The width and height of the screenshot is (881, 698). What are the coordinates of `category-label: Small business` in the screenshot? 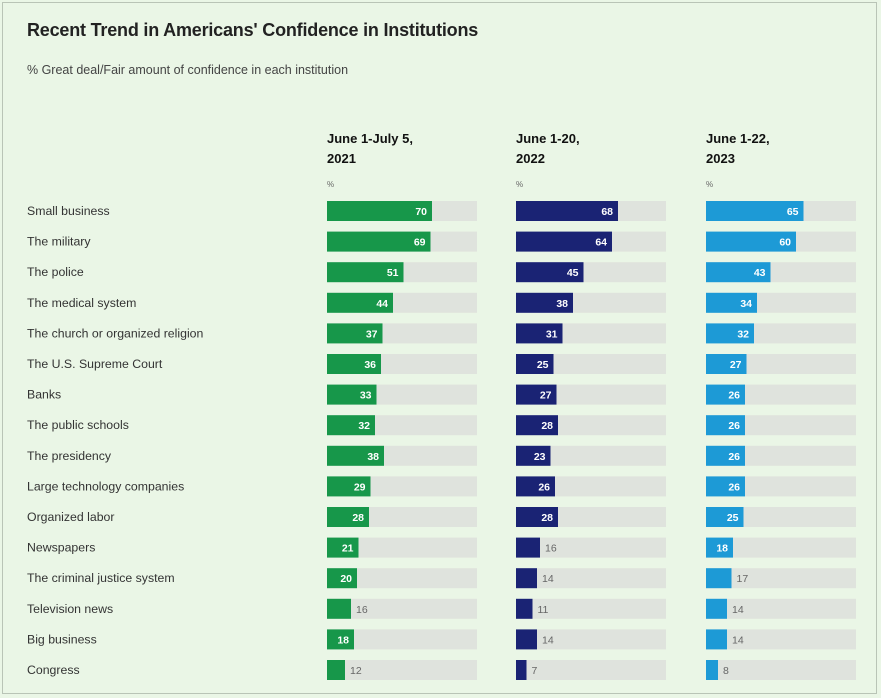 It's located at (68, 211).